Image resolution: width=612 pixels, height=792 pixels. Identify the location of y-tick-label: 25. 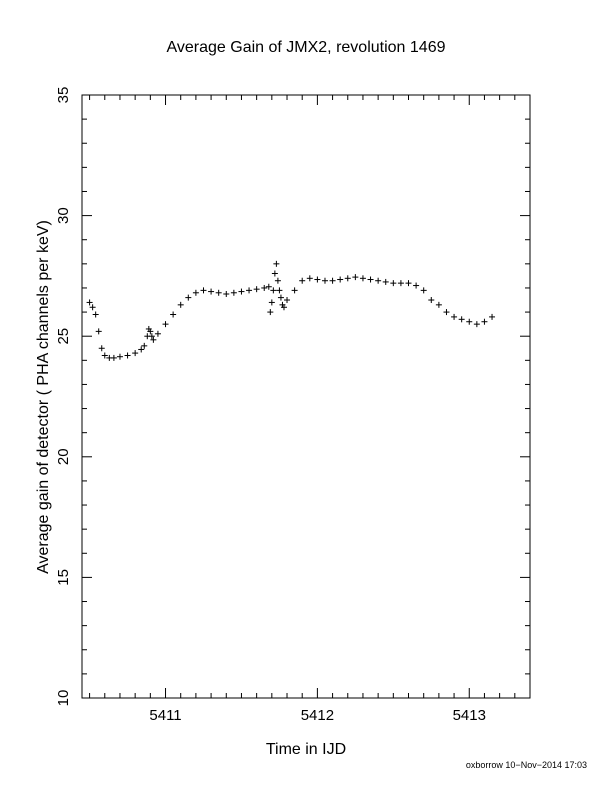
(63, 336).